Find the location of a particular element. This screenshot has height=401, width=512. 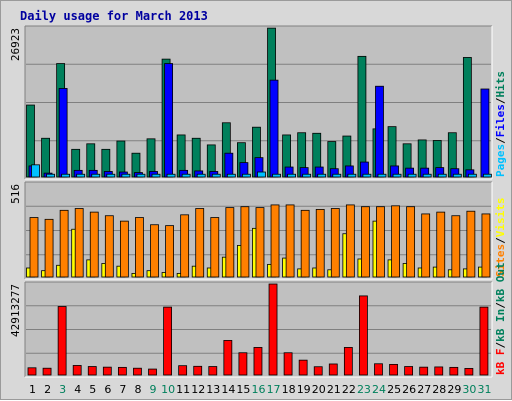

day-label: 17 is located at coordinates (274, 389).